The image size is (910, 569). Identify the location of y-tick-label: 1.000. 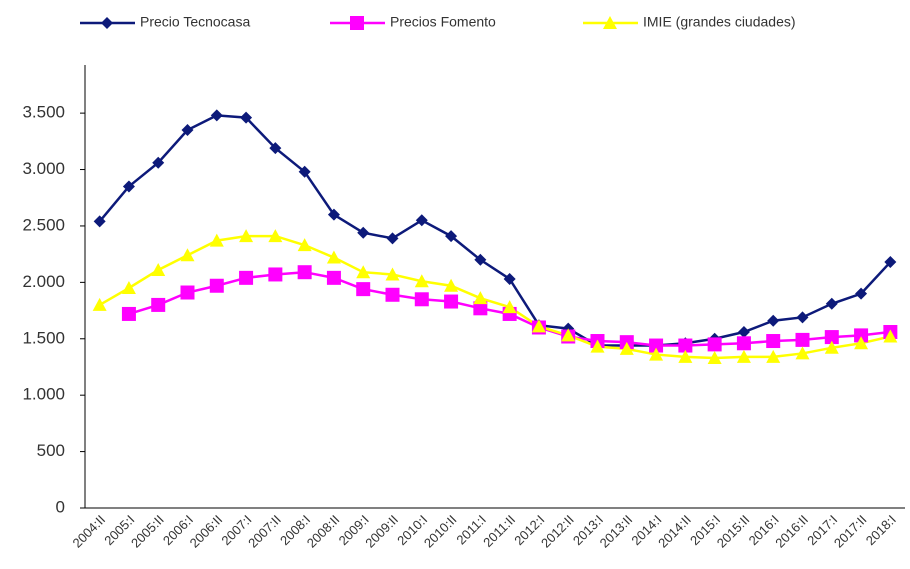
(43, 394).